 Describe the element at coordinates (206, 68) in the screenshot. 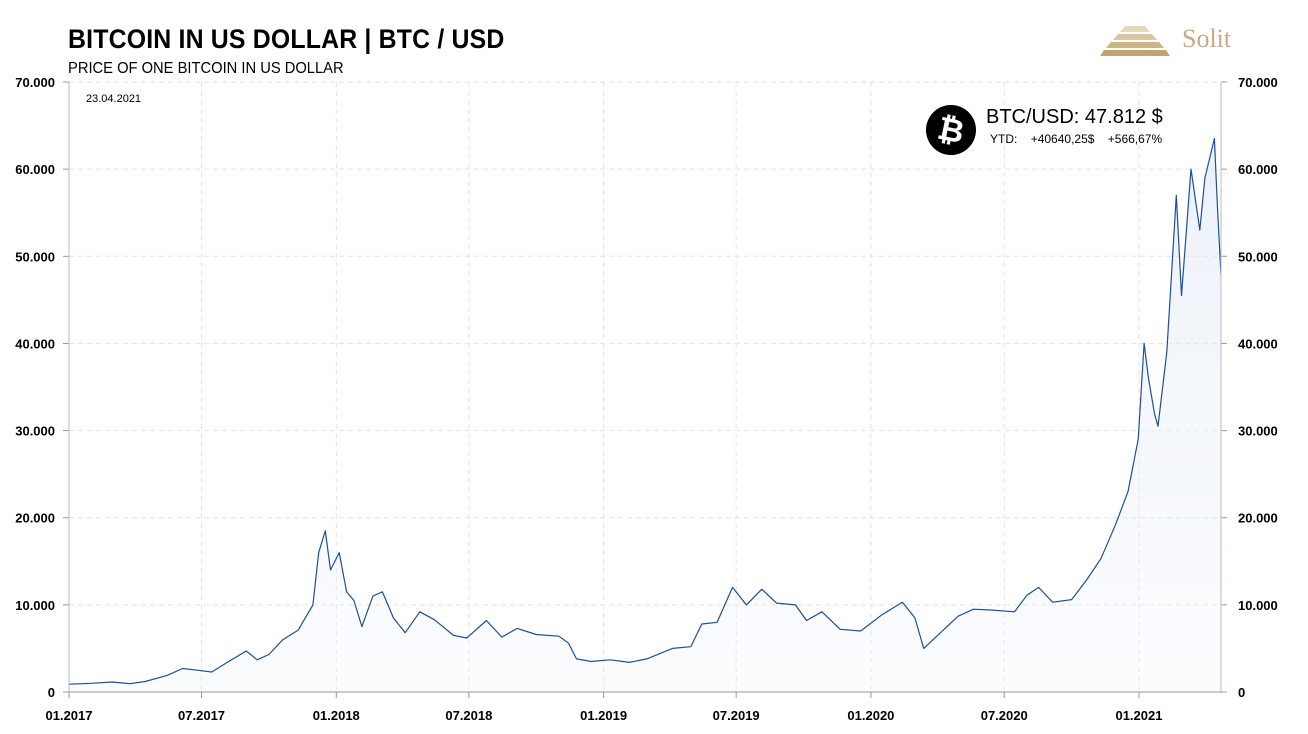

I see `page-subtitle: PRICE OF ONE BITCOIN IN US DOLLAR` at that location.